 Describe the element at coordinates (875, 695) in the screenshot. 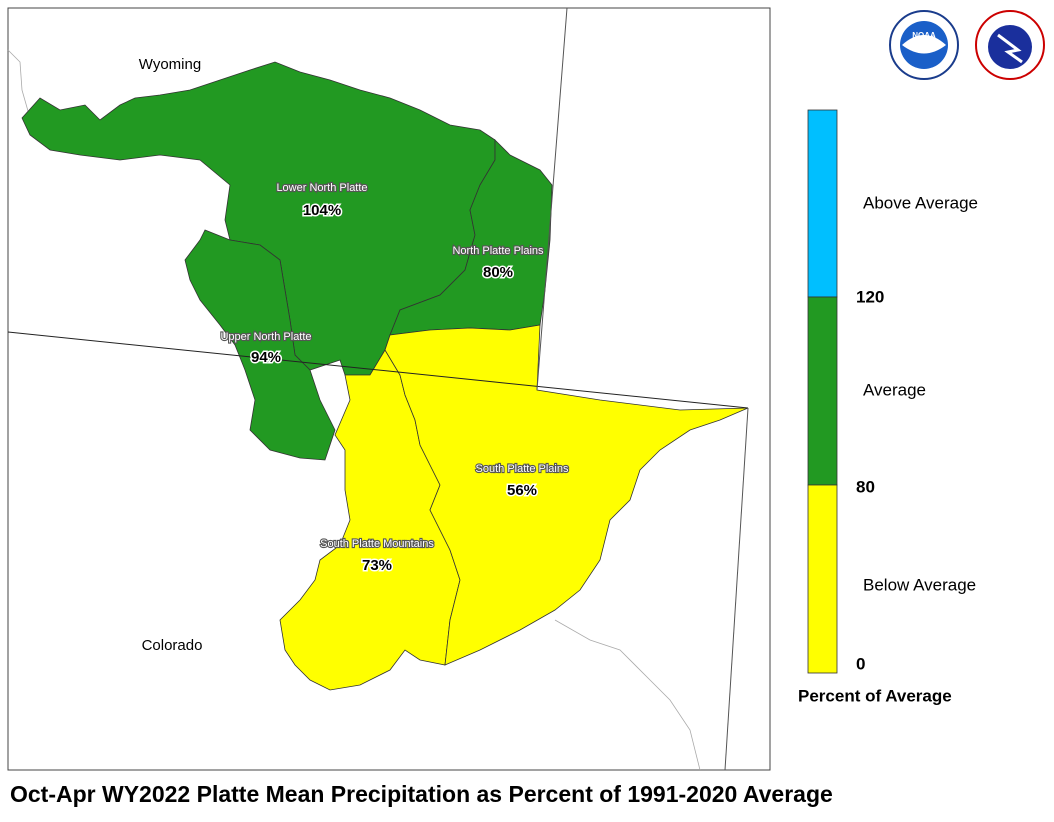

I see `legend-title: Percent of Average` at that location.